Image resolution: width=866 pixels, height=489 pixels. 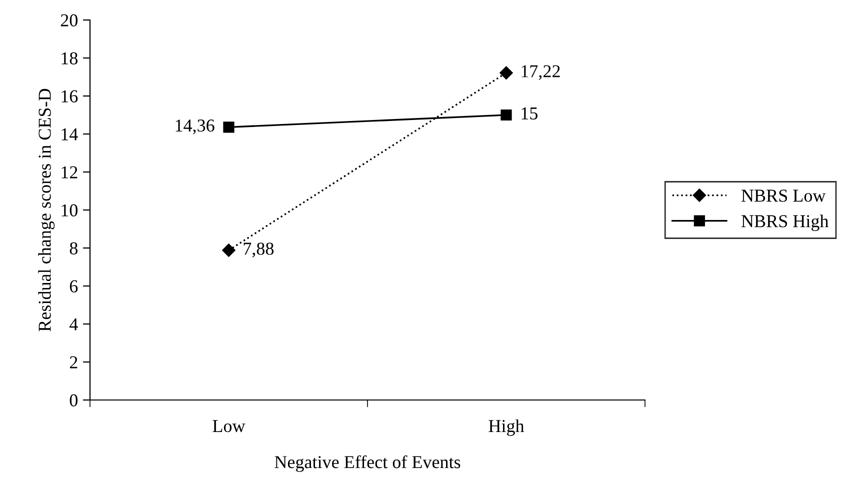 What do you see at coordinates (70, 58) in the screenshot?
I see `y-tick-label: 18` at bounding box center [70, 58].